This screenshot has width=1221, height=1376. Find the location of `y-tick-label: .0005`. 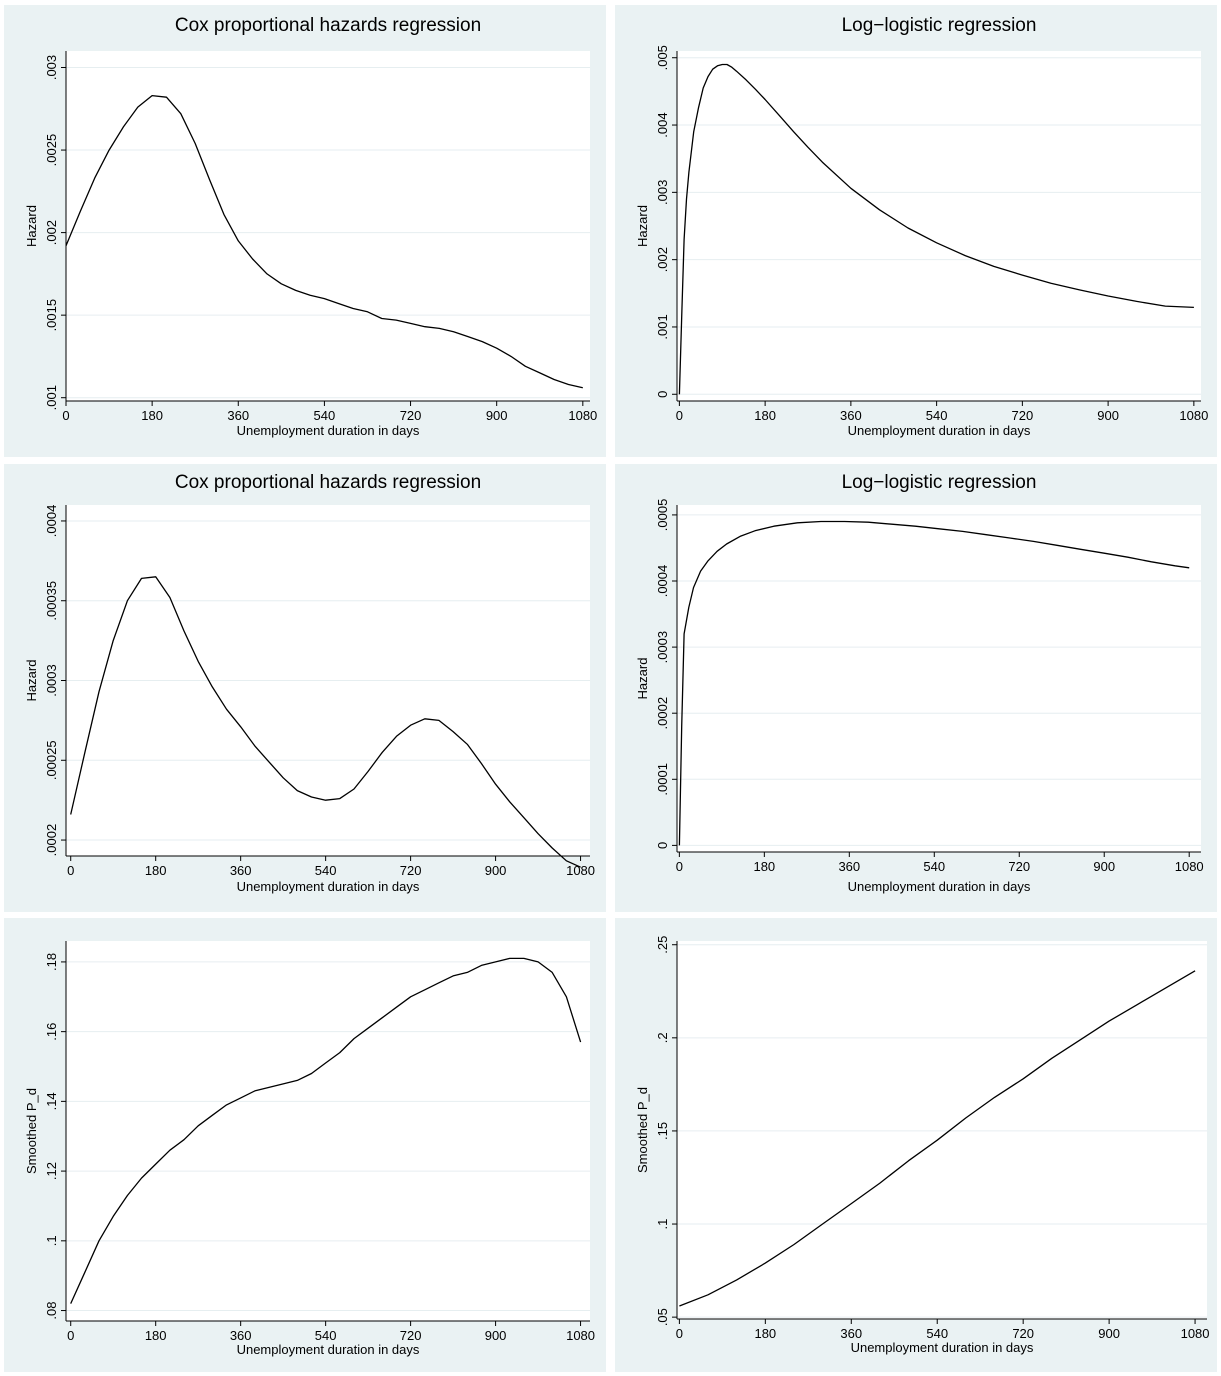

y-tick-label: .0005 is located at coordinates (662, 515).